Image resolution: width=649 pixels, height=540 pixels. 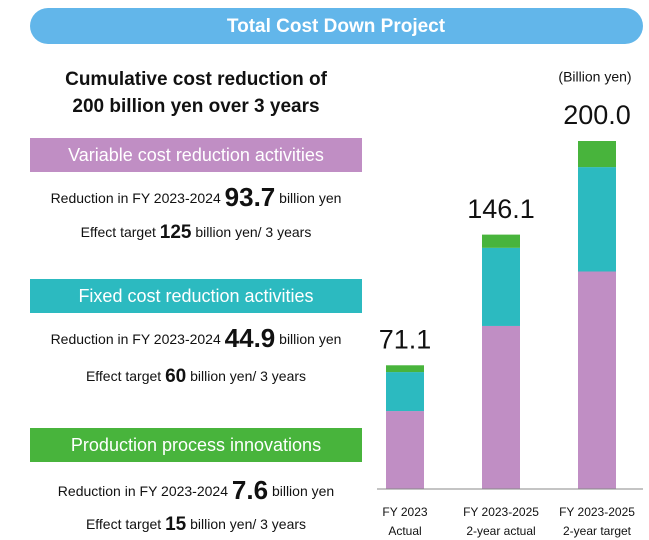 I want to click on x-tick-label: FY 2023, so click(x=404, y=512).